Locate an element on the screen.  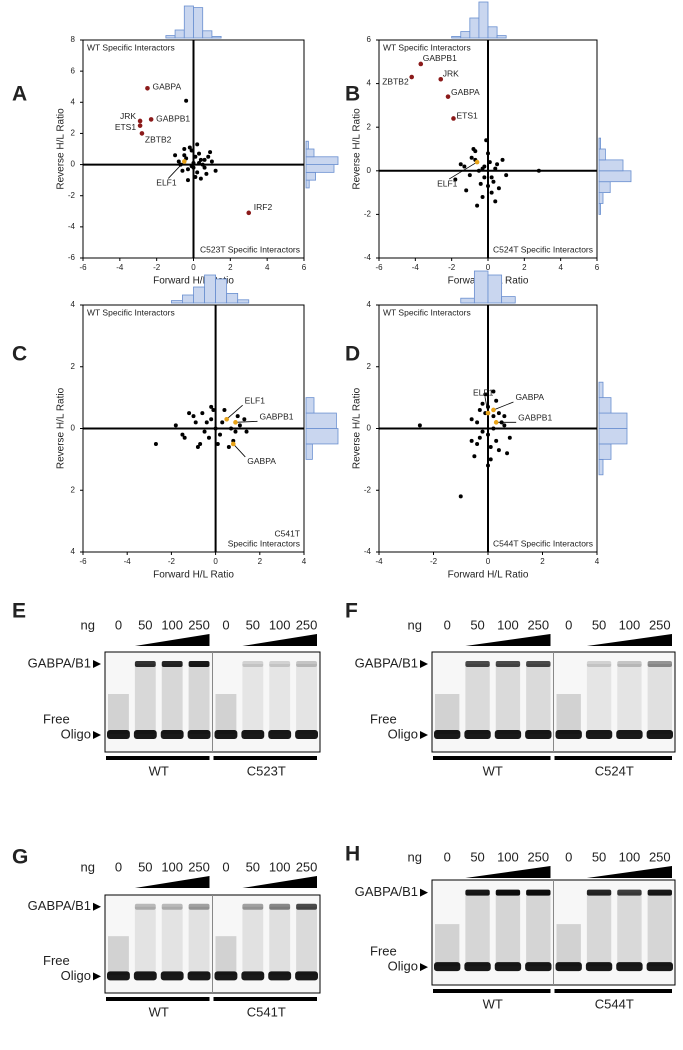
x-tick-label: 6 is located at coordinates (597, 267).